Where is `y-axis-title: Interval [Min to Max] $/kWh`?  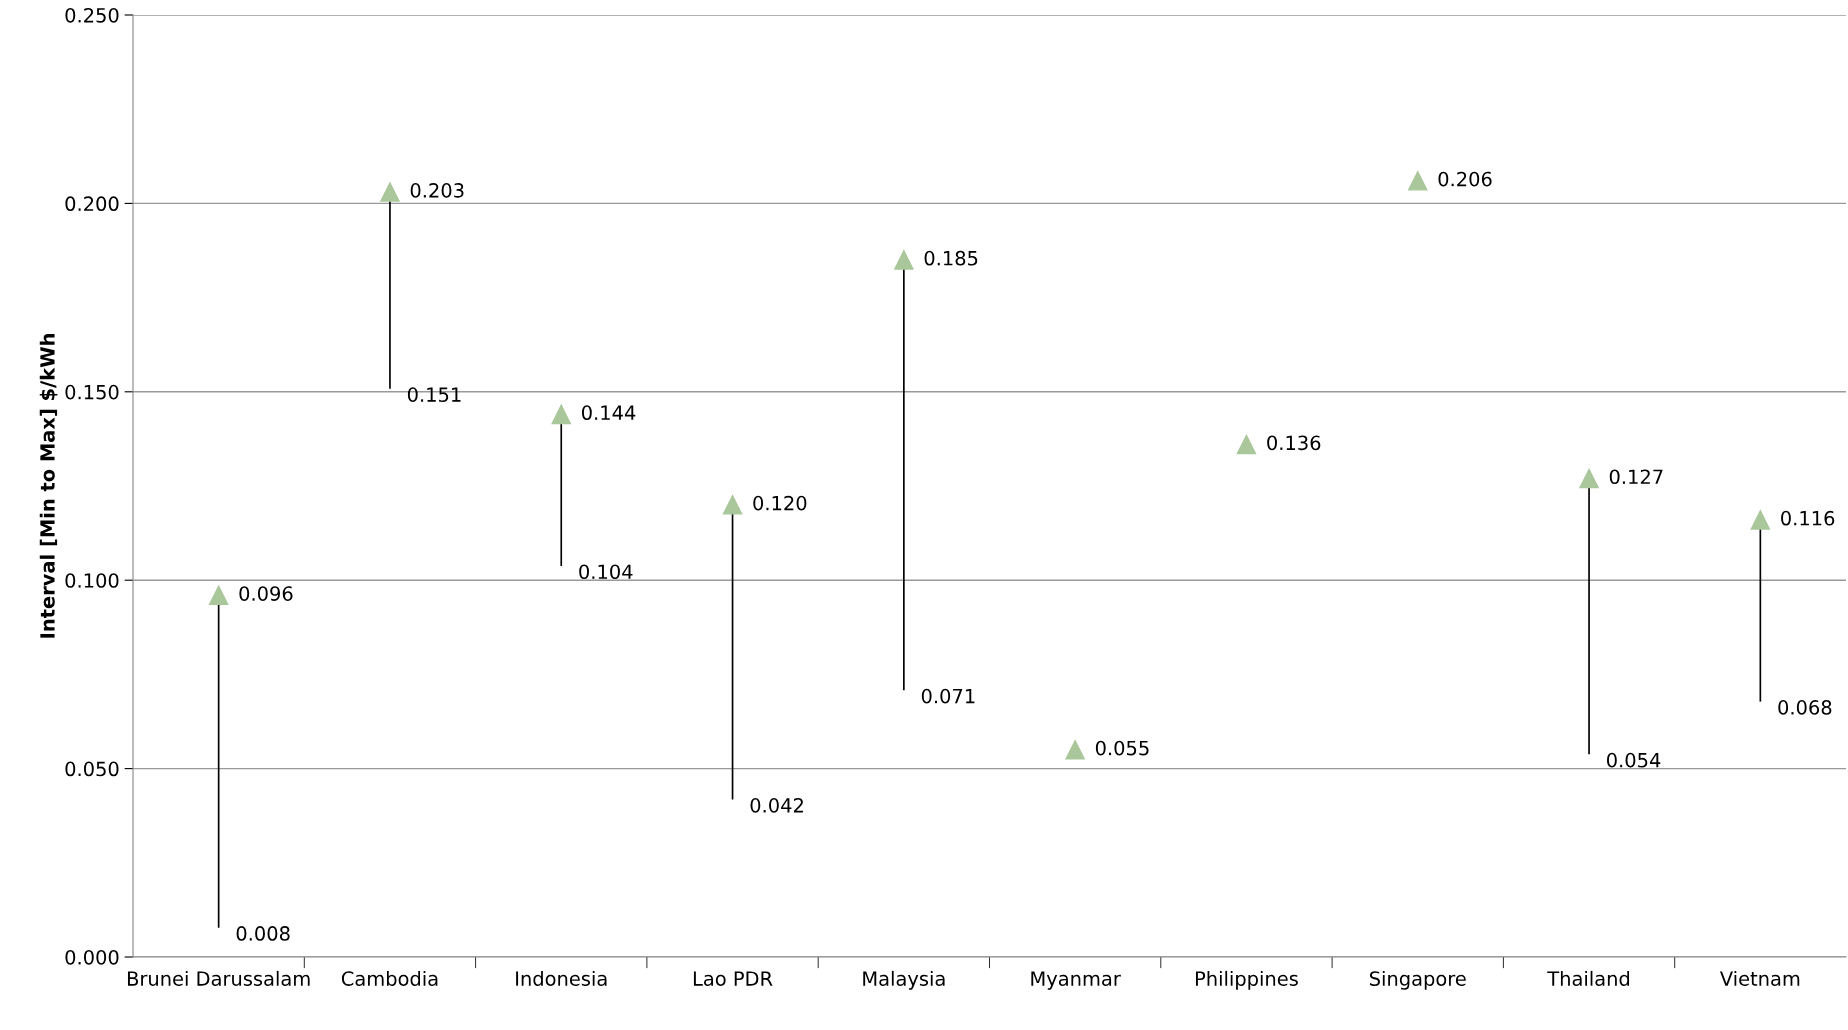 y-axis-title: Interval [Min to Max] $/kWh is located at coordinates (48, 486).